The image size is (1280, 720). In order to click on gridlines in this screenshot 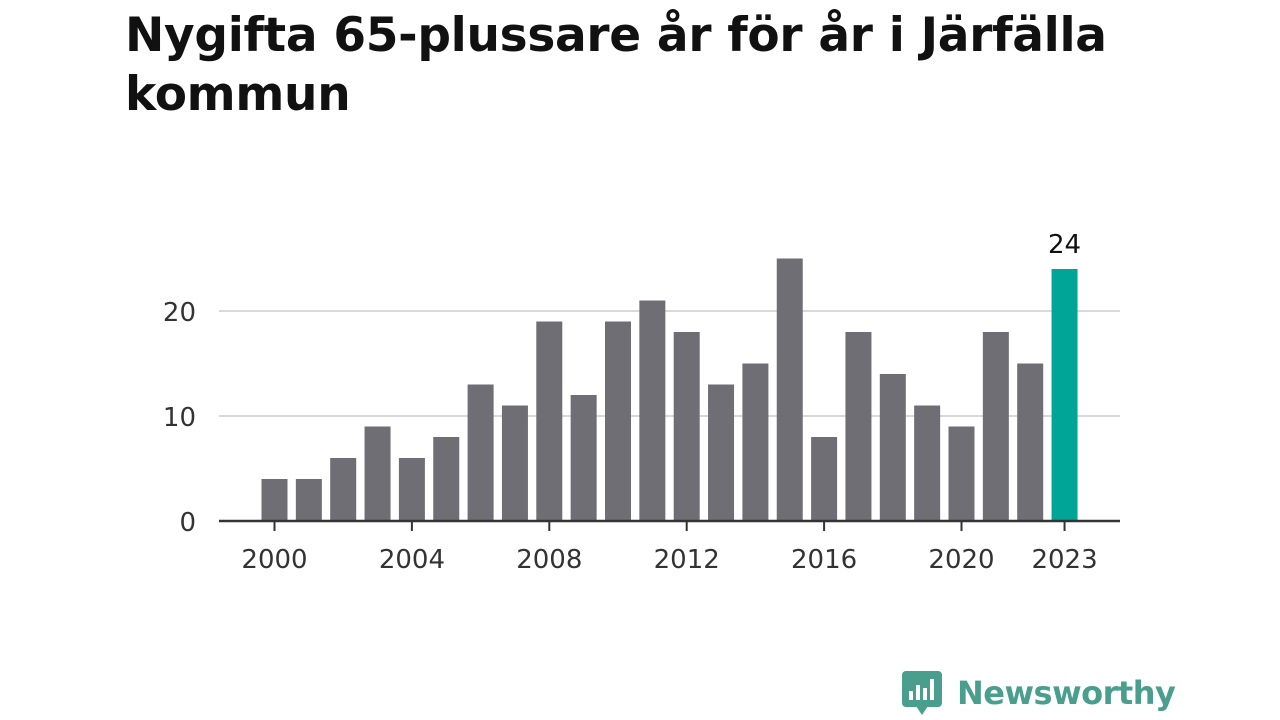, I will do `click(669, 363)`.